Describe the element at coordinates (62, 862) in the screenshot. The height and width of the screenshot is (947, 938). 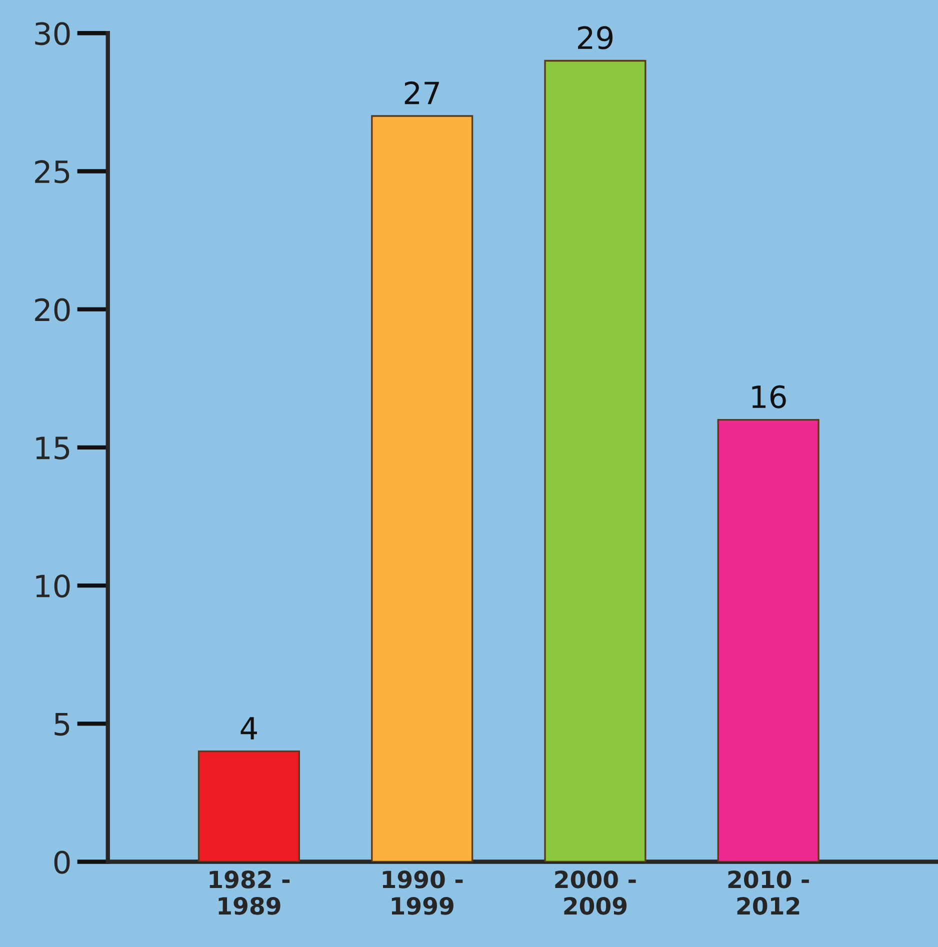
I see `y-tick-label: 0` at that location.